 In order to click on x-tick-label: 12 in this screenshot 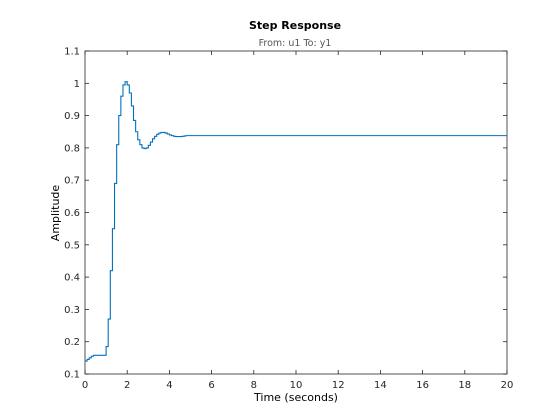, I will do `click(338, 385)`.